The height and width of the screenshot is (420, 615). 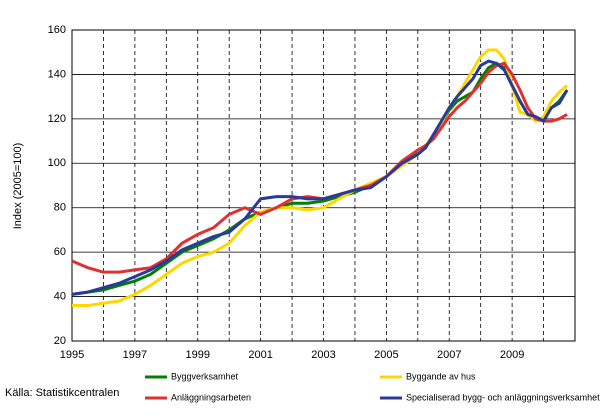 I want to click on x-tick-label: 2005, so click(x=386, y=355).